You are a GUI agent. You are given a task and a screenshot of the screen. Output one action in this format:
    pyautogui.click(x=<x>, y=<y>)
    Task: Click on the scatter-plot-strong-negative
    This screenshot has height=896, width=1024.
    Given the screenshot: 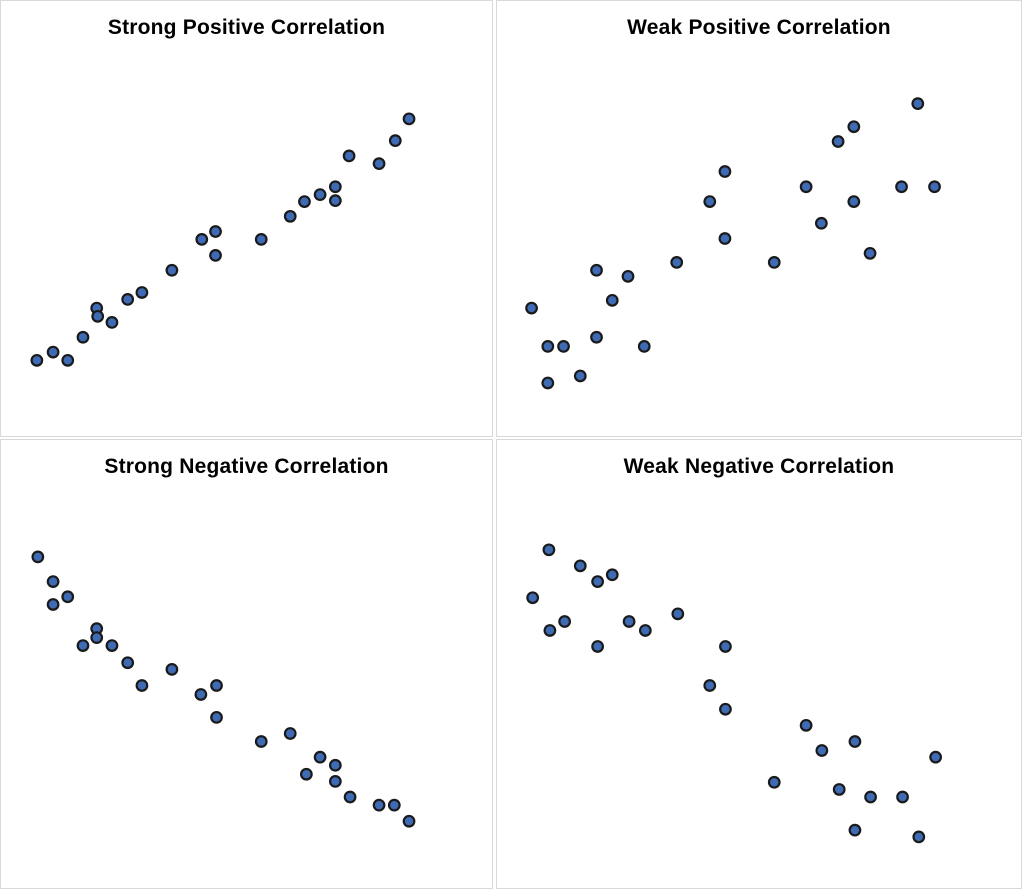 What is the action you would take?
    pyautogui.click(x=223, y=689)
    